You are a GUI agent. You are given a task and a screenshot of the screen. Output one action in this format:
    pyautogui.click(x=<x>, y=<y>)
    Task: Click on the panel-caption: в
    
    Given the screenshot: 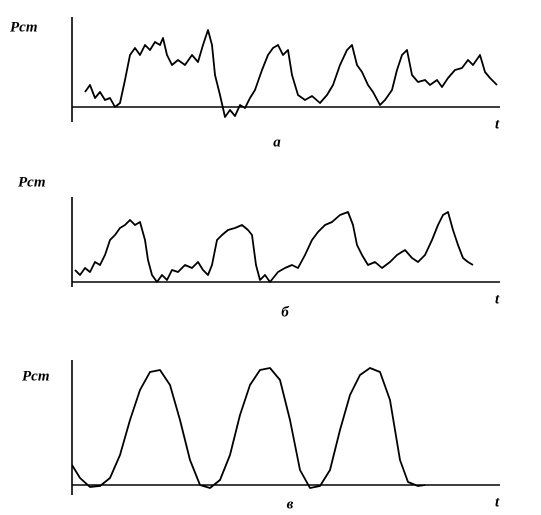 What is the action you would take?
    pyautogui.click(x=290, y=504)
    